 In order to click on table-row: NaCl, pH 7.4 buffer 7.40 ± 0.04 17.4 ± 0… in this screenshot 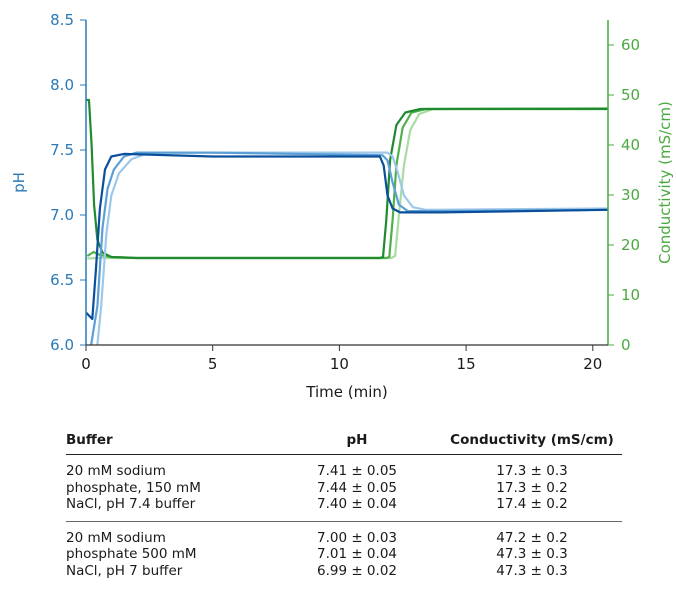, I will do `click(344, 509)`.